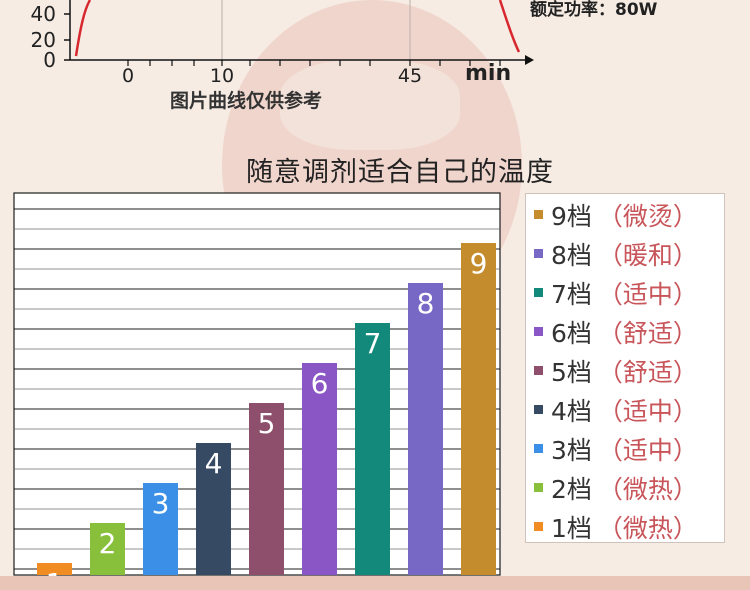 This screenshot has width=750, height=590. I want to click on legend-item-8: 8档 （暖和）, so click(629, 253).